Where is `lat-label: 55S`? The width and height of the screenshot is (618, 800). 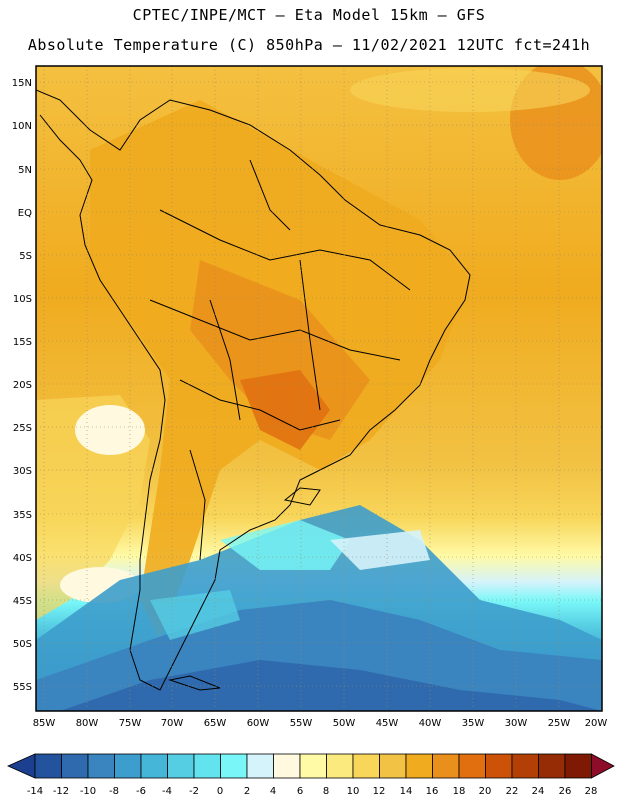 lat-label: 55S is located at coordinates (22, 687).